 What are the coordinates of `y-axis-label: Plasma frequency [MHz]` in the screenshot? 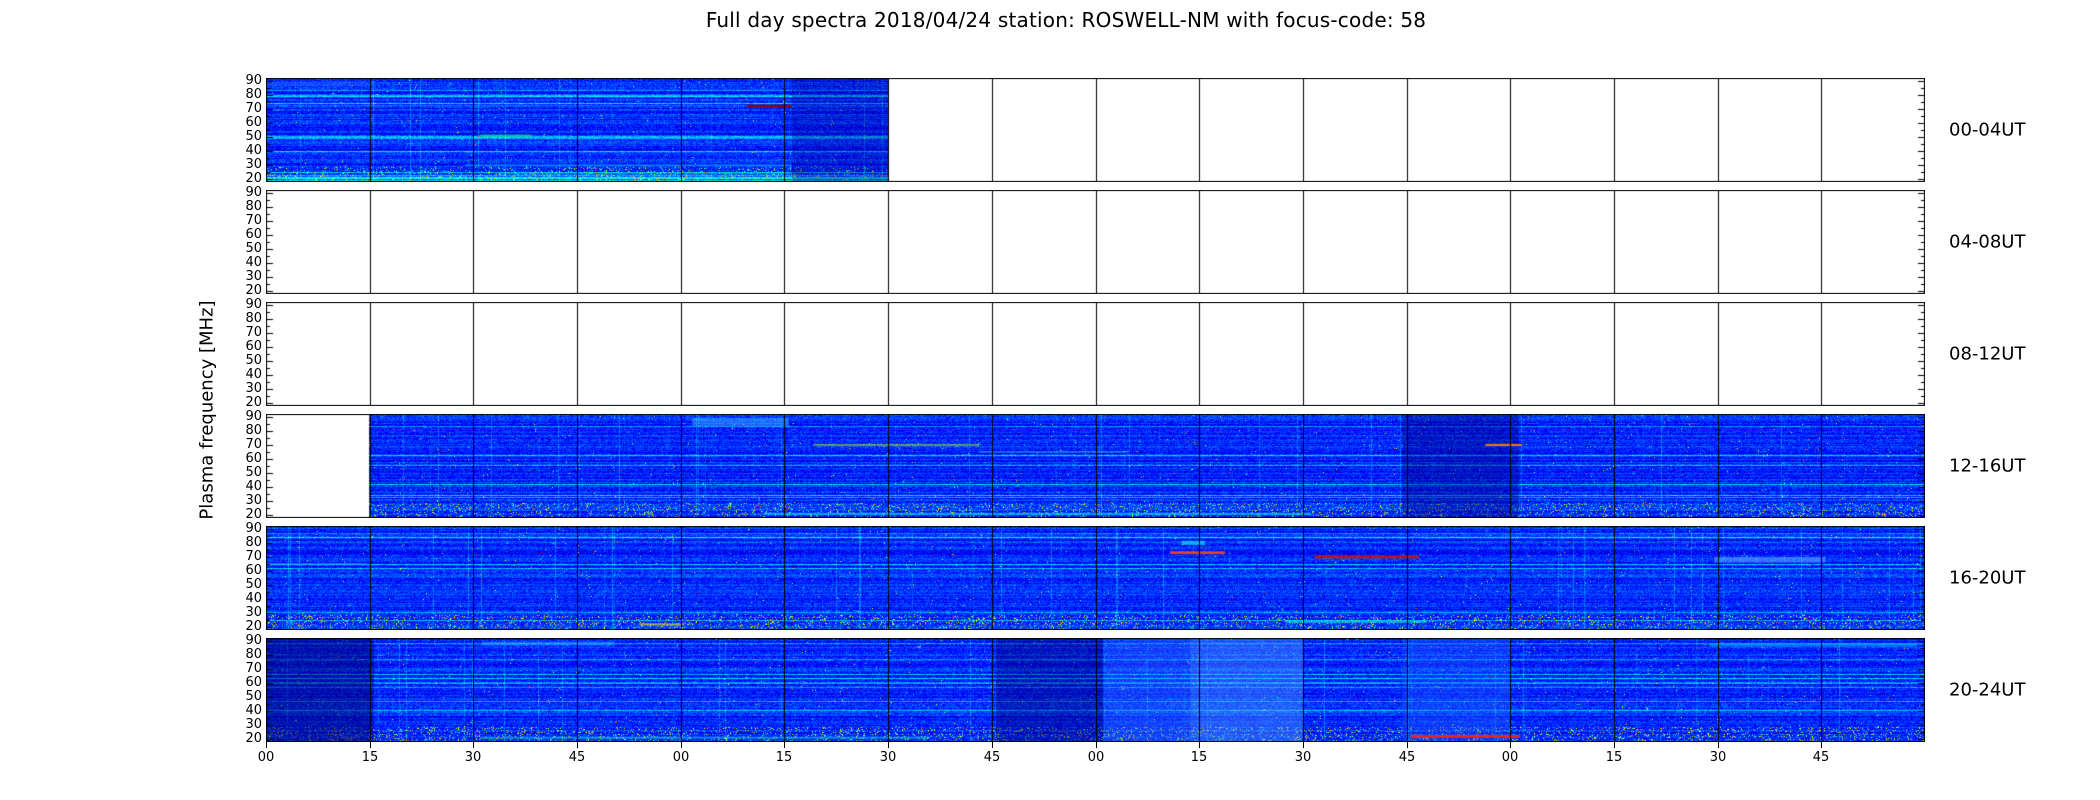 It's located at (207, 410).